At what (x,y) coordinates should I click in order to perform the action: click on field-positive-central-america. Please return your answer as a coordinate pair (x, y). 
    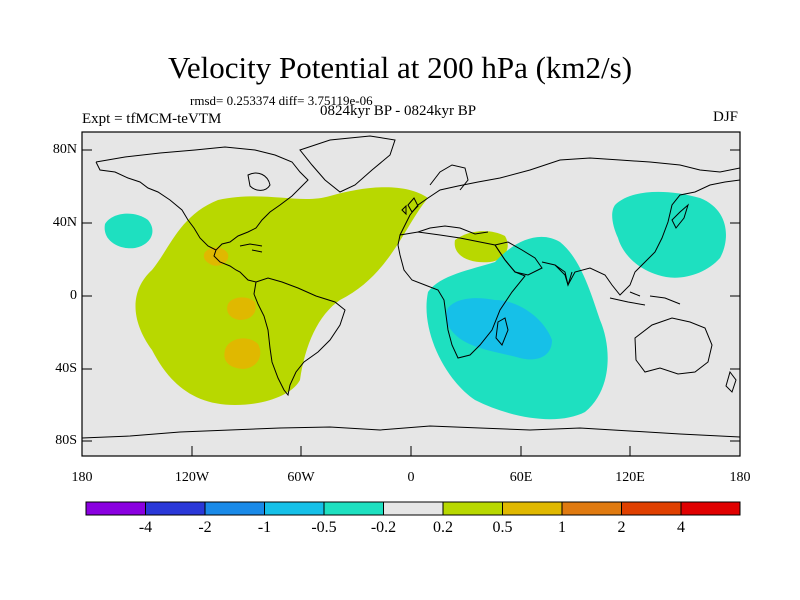
    Looking at the image, I should click on (216, 256).